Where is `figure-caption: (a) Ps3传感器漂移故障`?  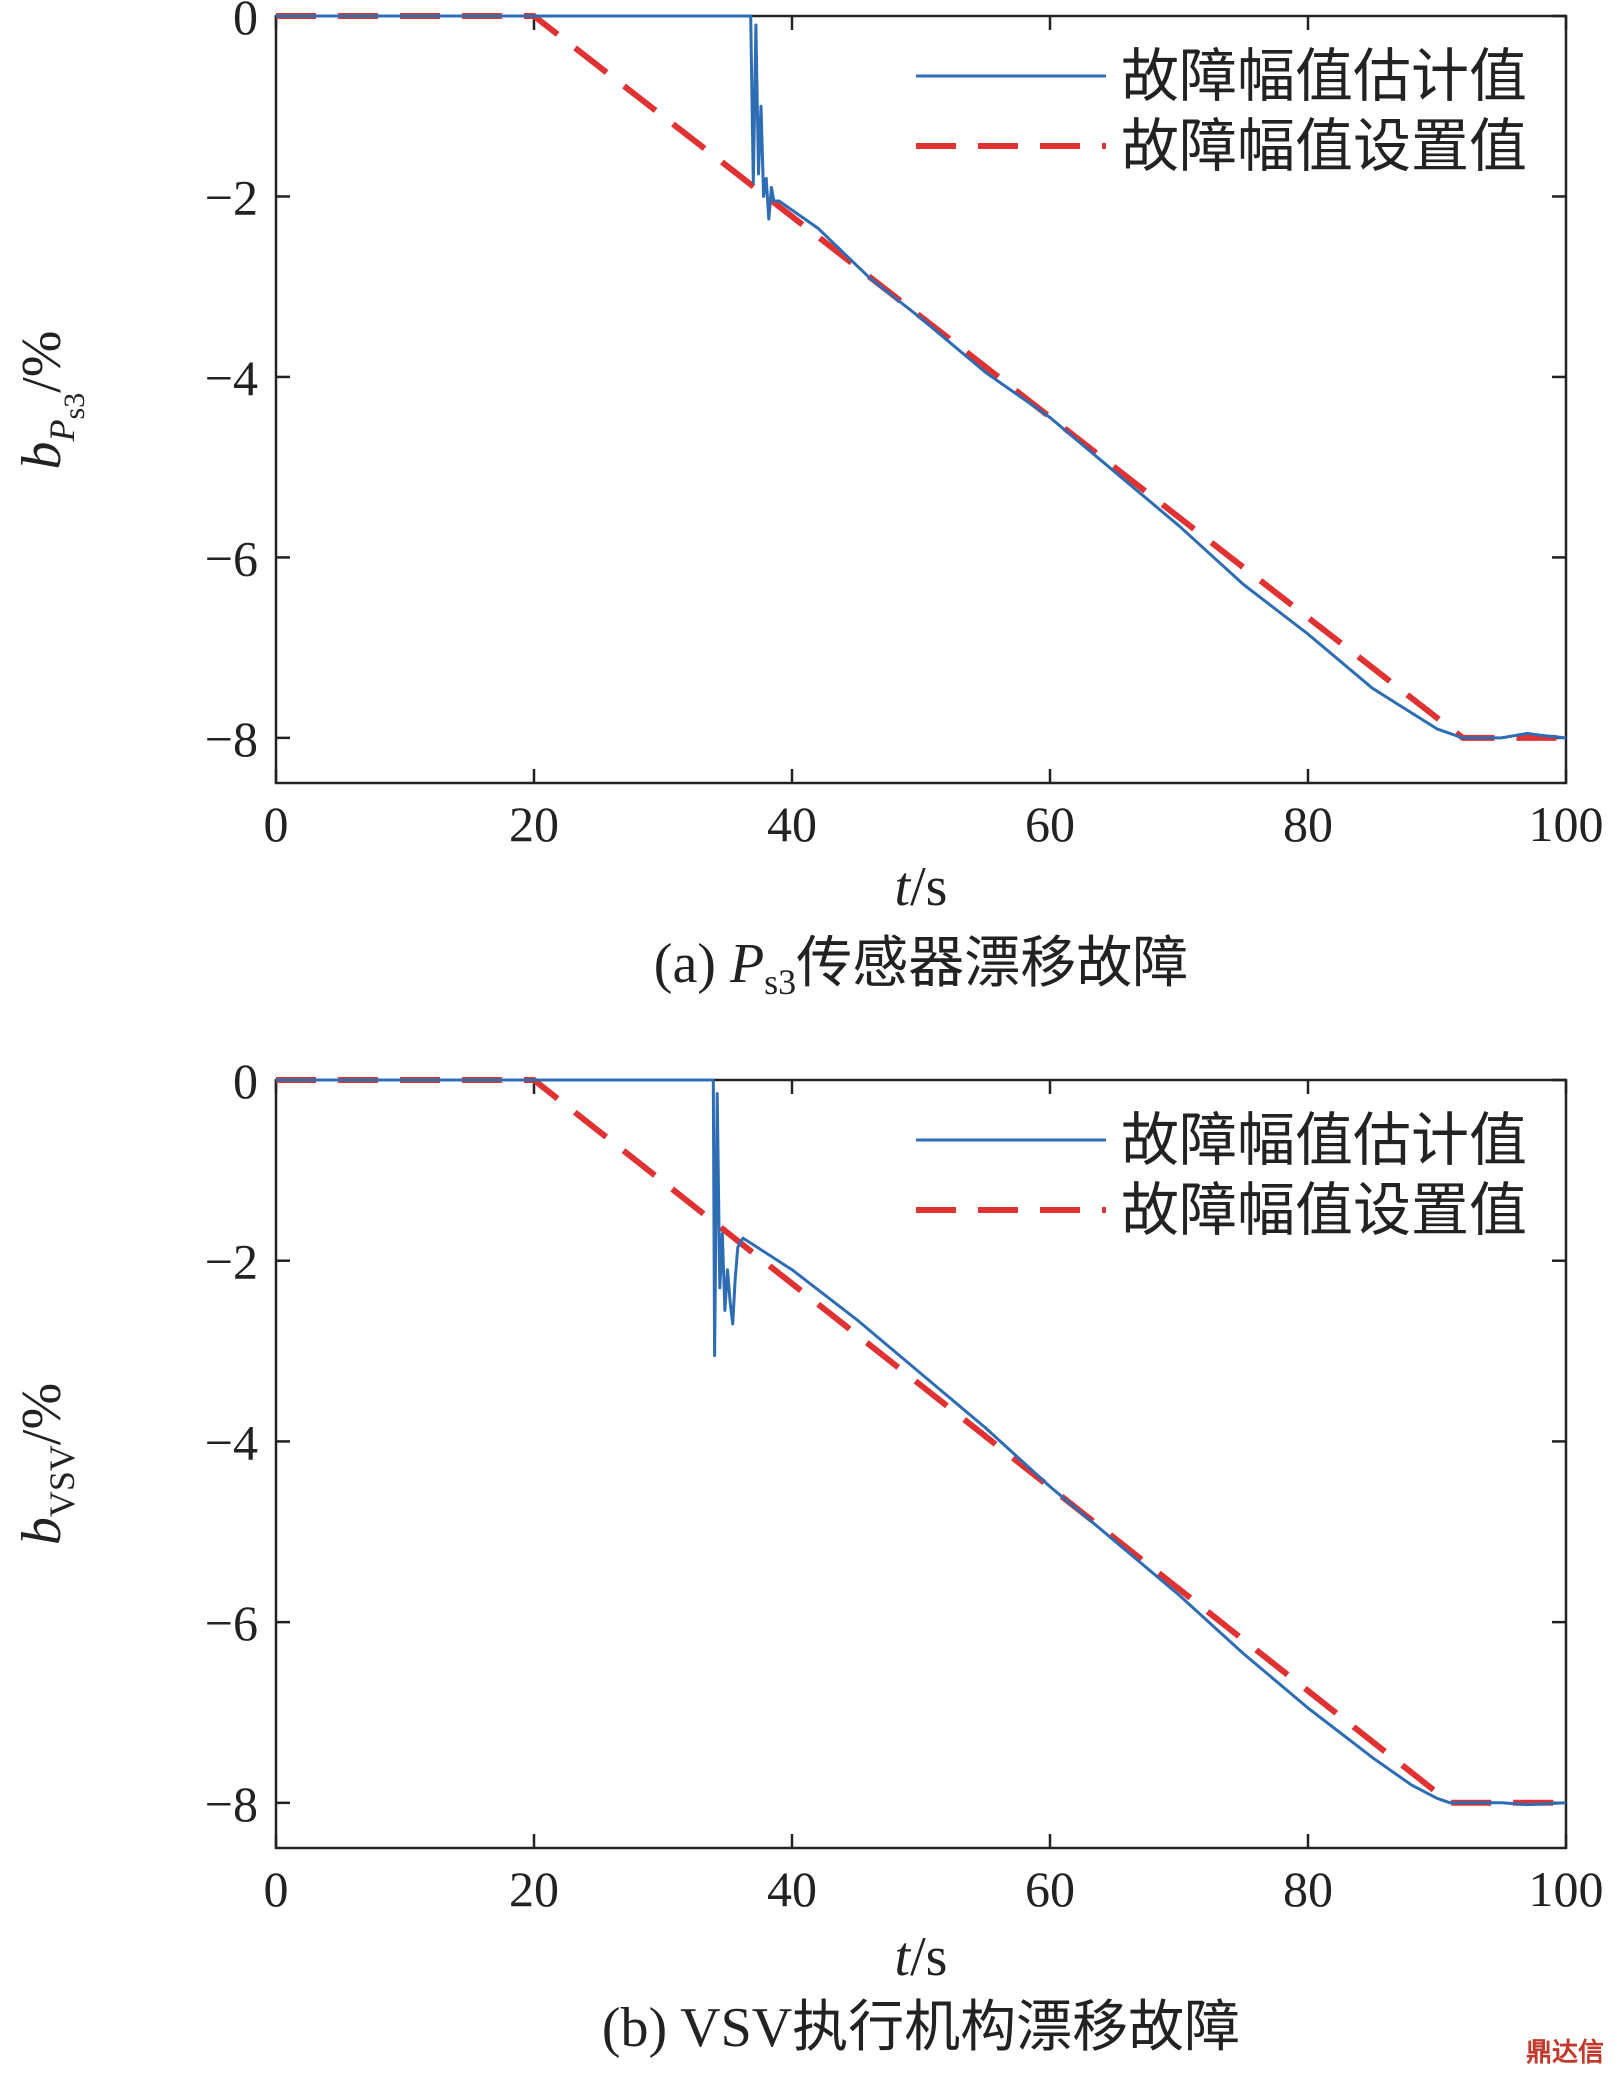
figure-caption: (a) Ps3传感器漂移故障 is located at coordinates (921, 967).